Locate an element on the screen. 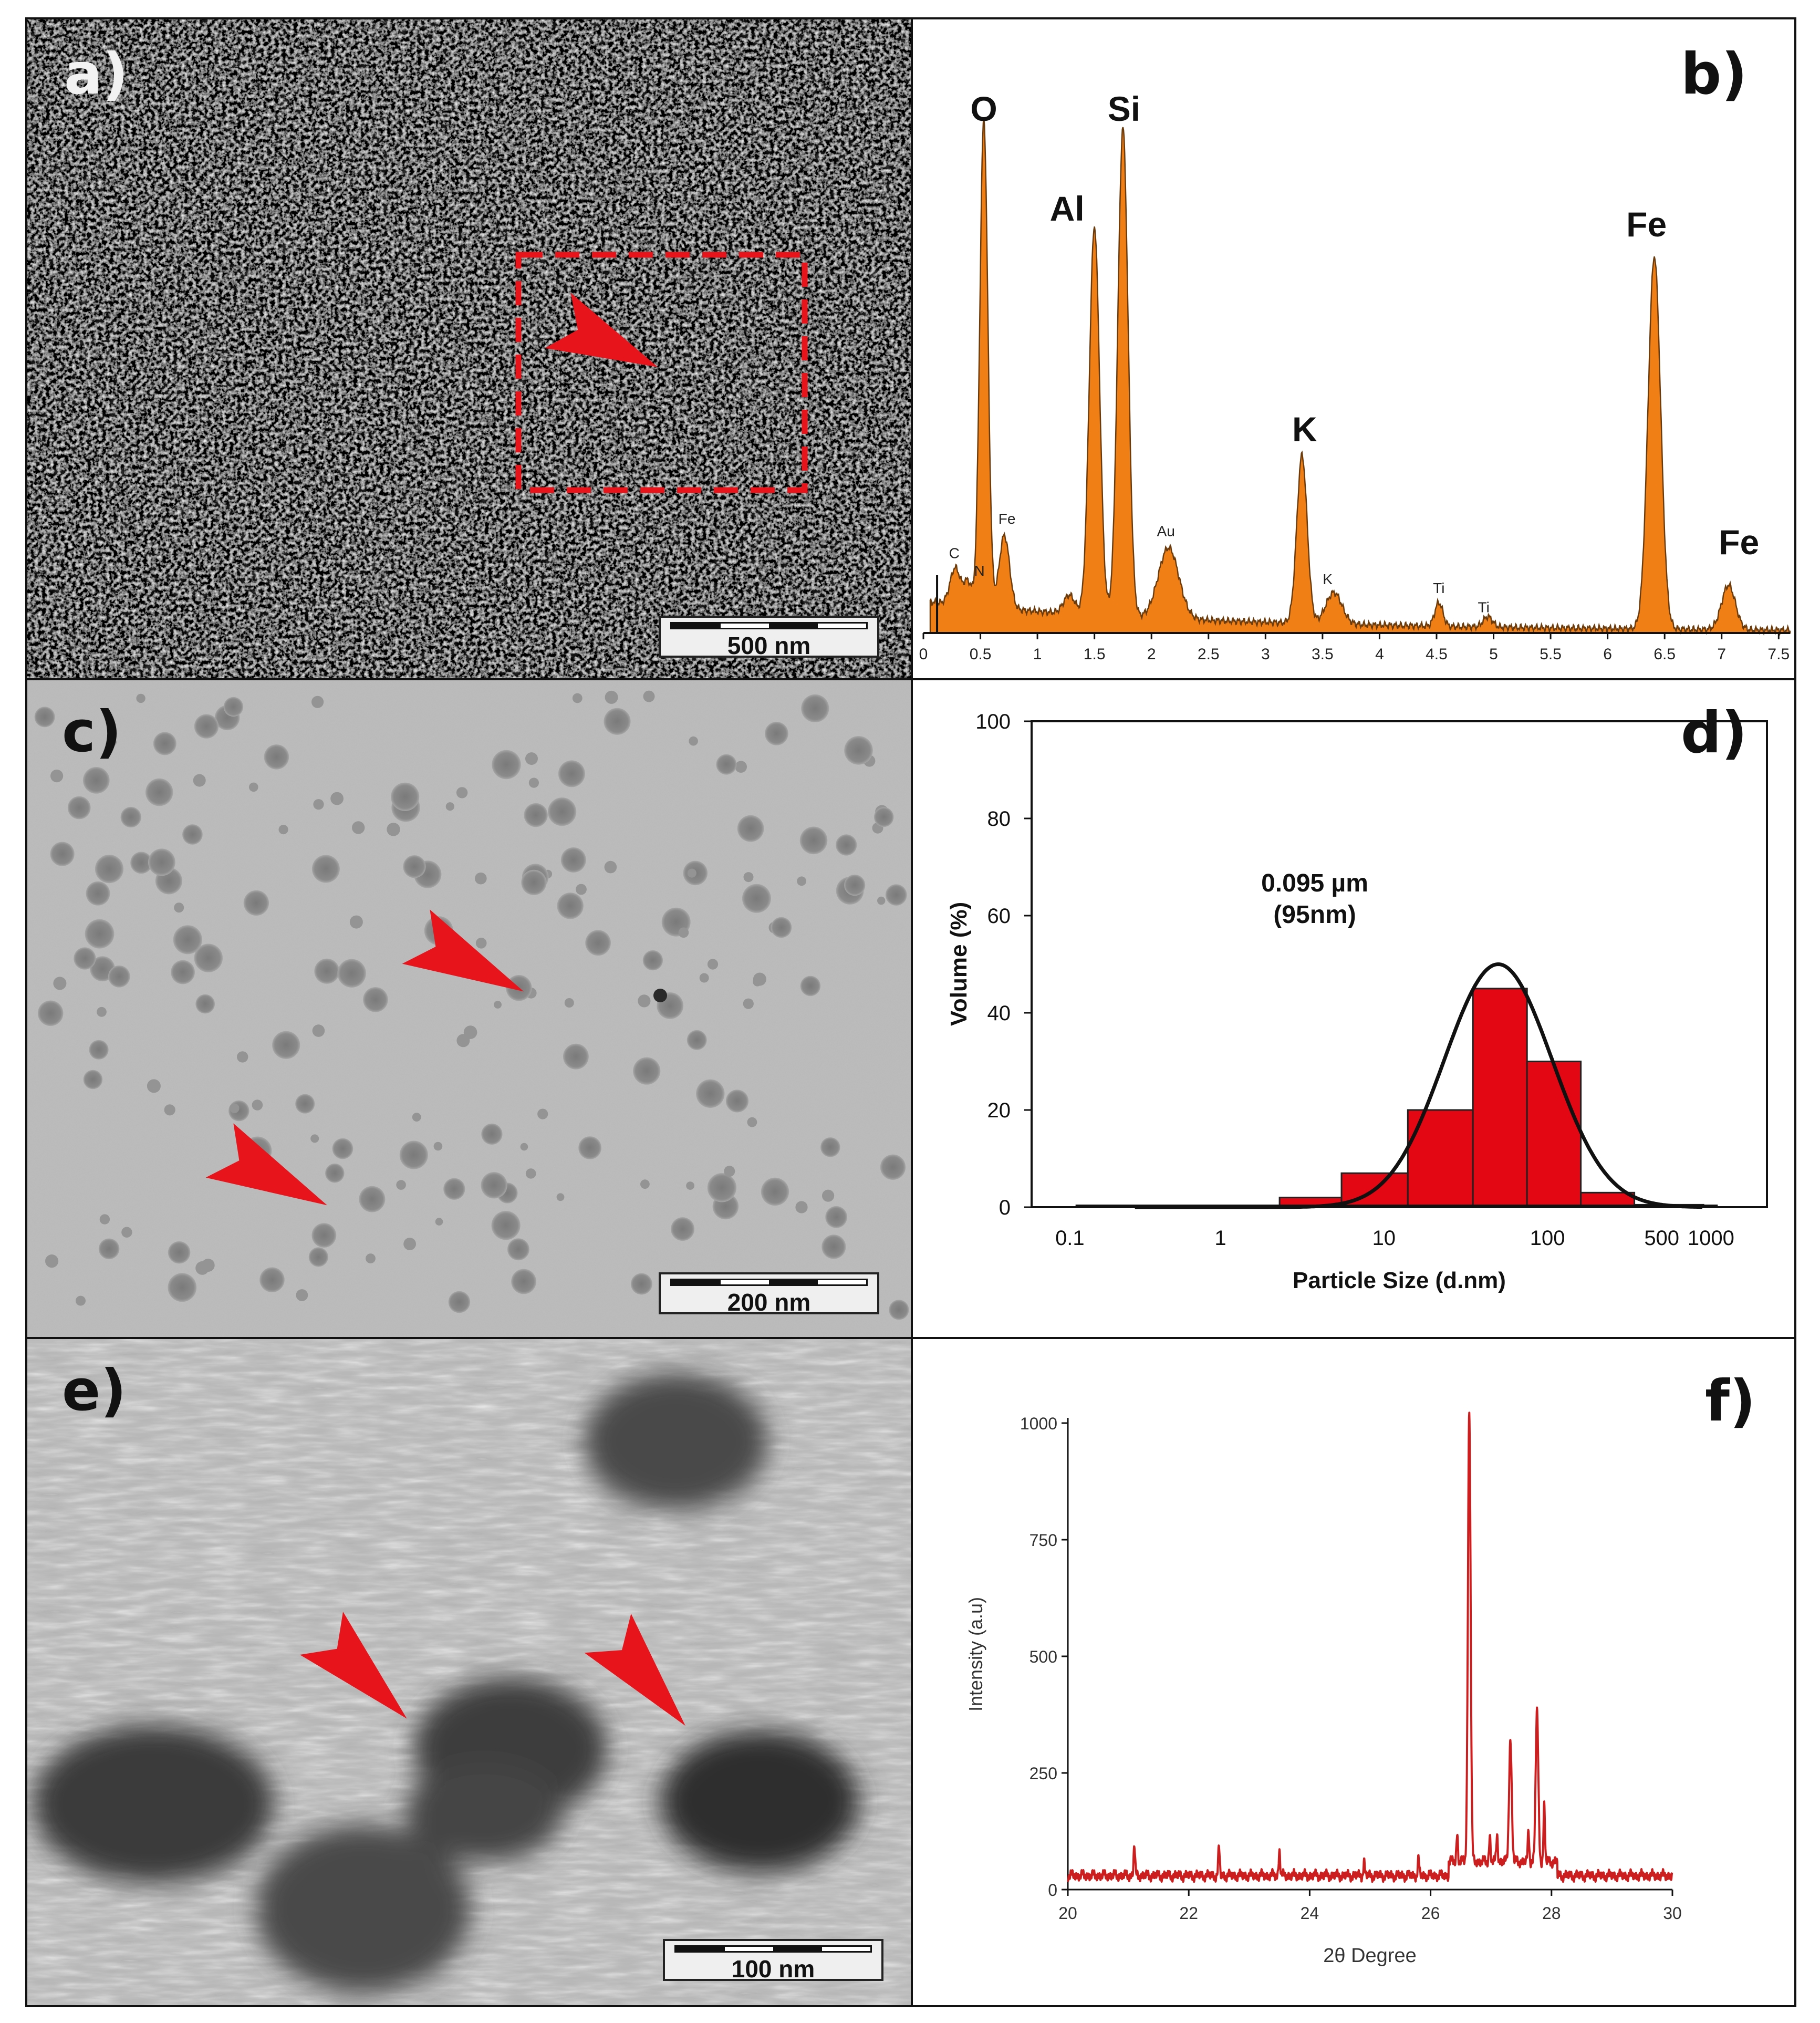 The width and height of the screenshot is (1820, 2023). y-tick-label: 80 is located at coordinates (999, 819).